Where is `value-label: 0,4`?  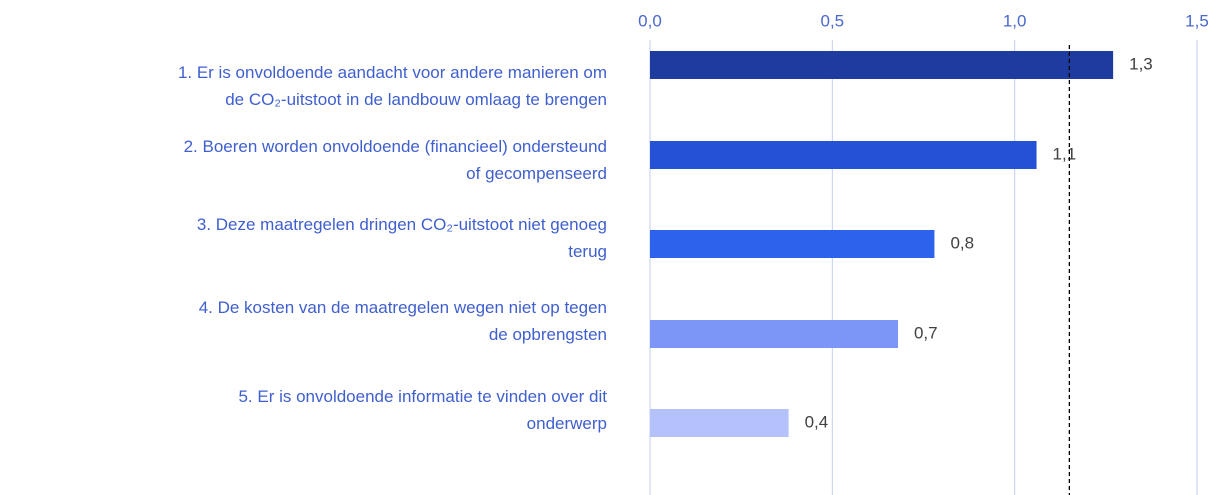 value-label: 0,4 is located at coordinates (817, 421).